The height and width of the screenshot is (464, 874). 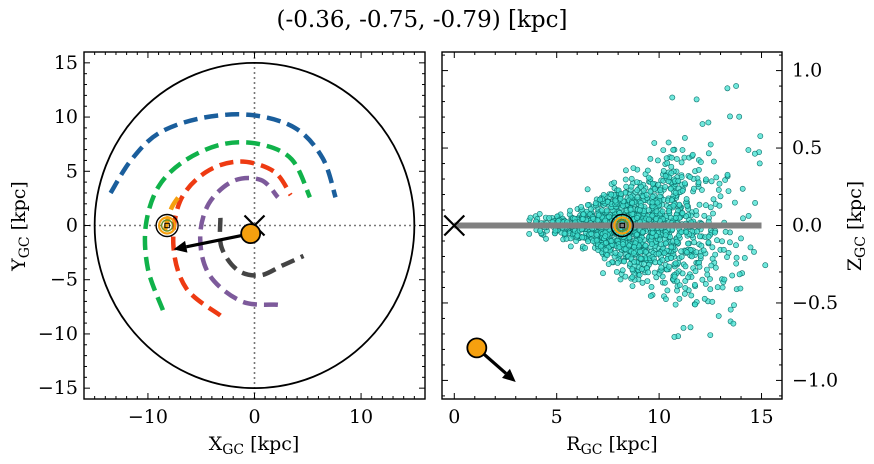 I want to click on rz-velocity-arrow-head, so click(x=509, y=375).